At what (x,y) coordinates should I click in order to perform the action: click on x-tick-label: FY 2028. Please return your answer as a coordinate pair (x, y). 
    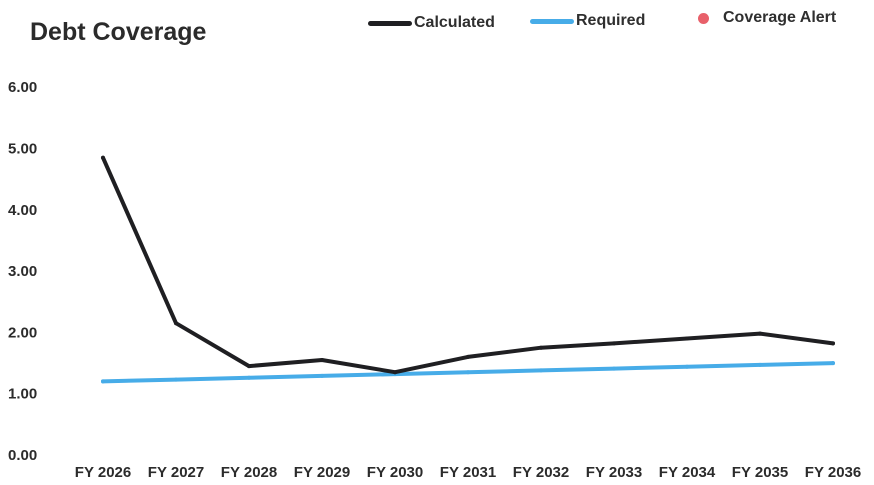
    Looking at the image, I should click on (249, 472).